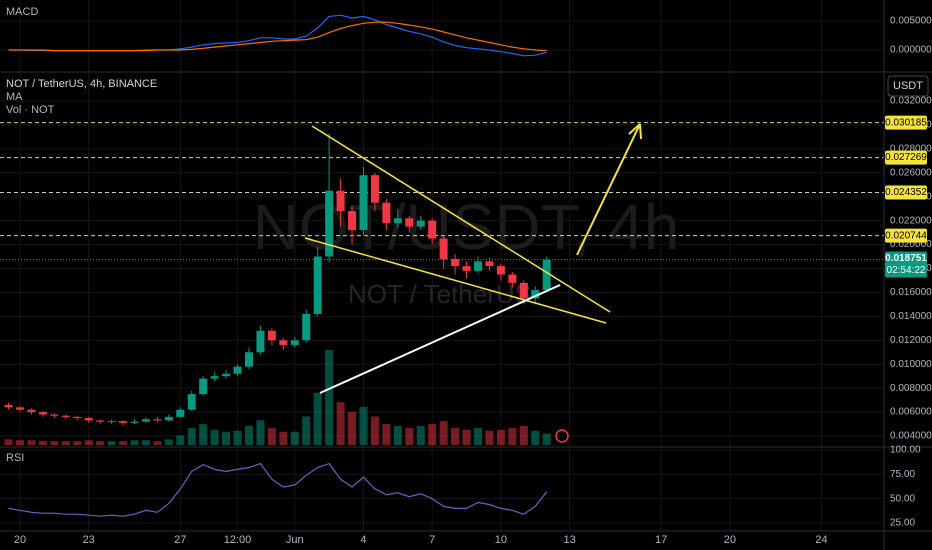 The image size is (932, 550). I want to click on y-tick-label: 0.026000, so click(911, 172).